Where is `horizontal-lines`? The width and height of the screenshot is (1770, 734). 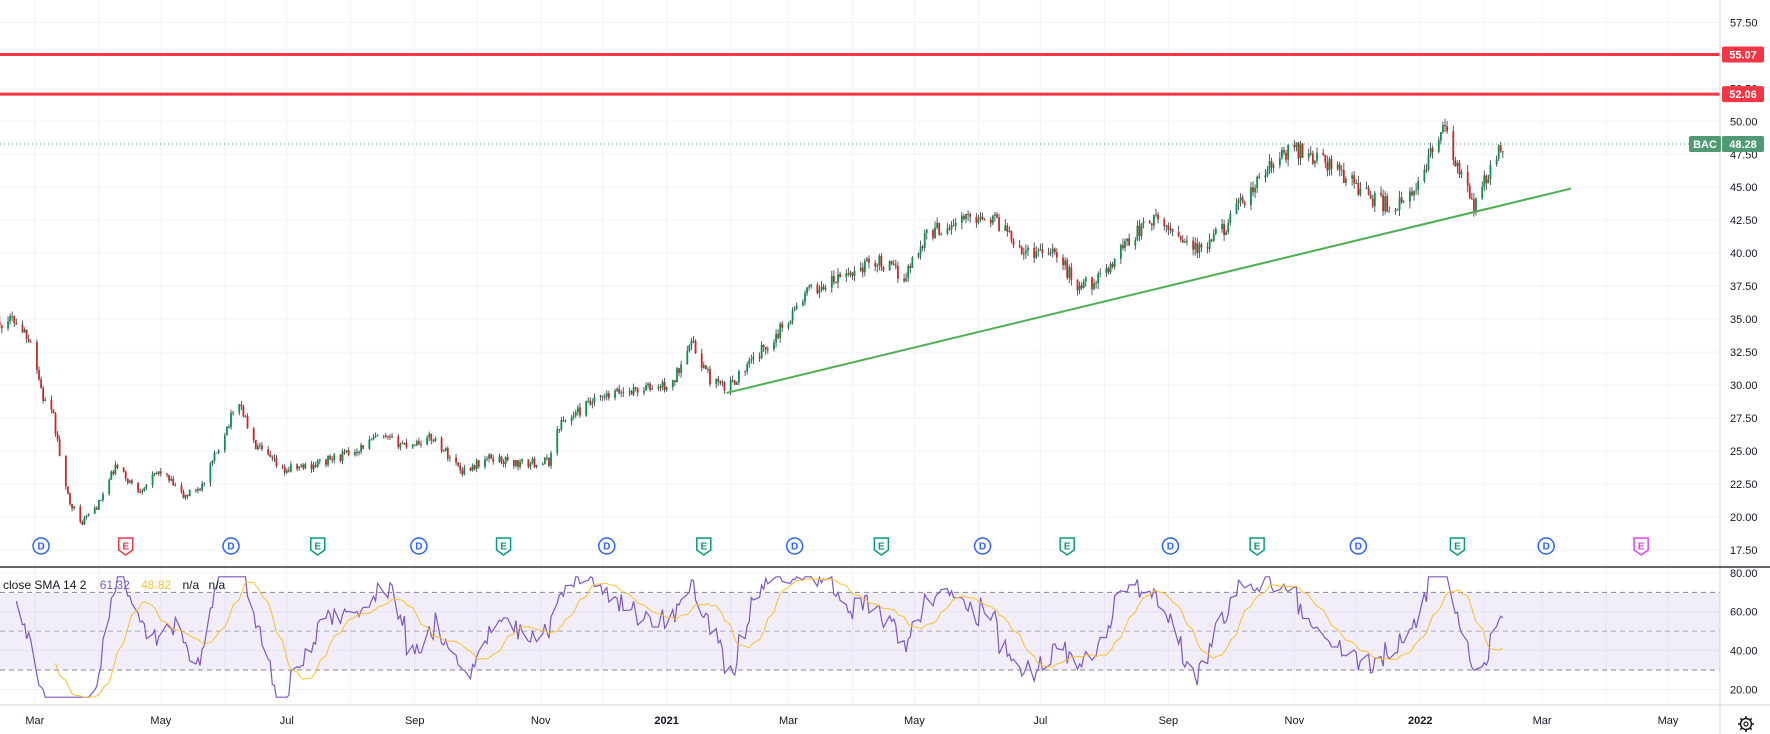 horizontal-lines is located at coordinates (860, 74).